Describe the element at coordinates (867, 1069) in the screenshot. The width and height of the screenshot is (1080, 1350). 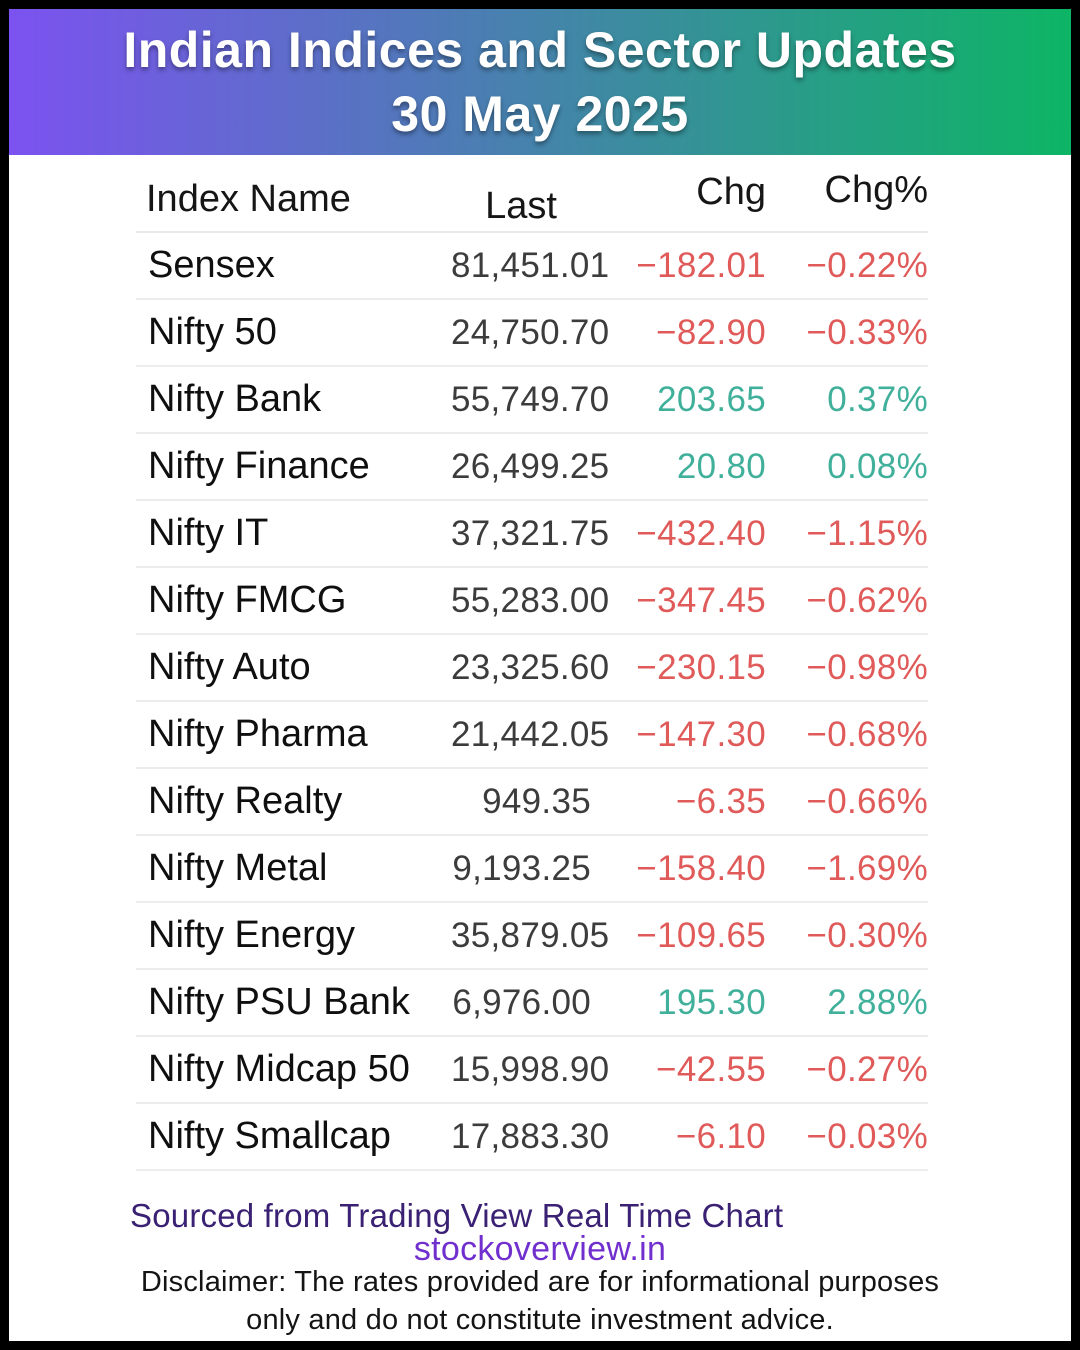
I see `chg-pct-cell: −0.27%` at that location.